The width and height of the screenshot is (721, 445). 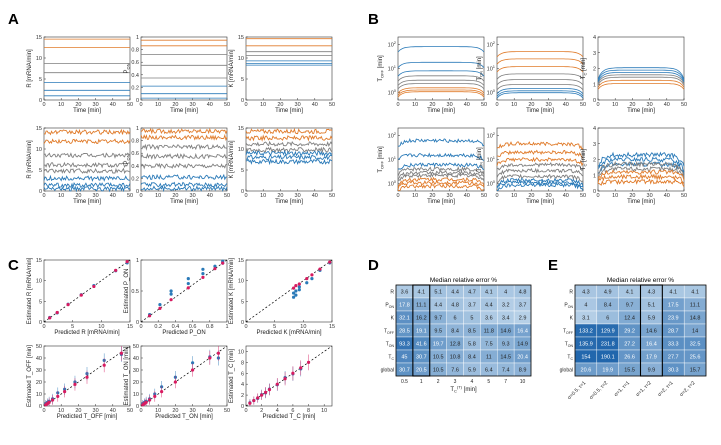 What do you see at coordinates (489, 371) in the screenshot?
I see `heatmap-value: 6.4` at bounding box center [489, 371].